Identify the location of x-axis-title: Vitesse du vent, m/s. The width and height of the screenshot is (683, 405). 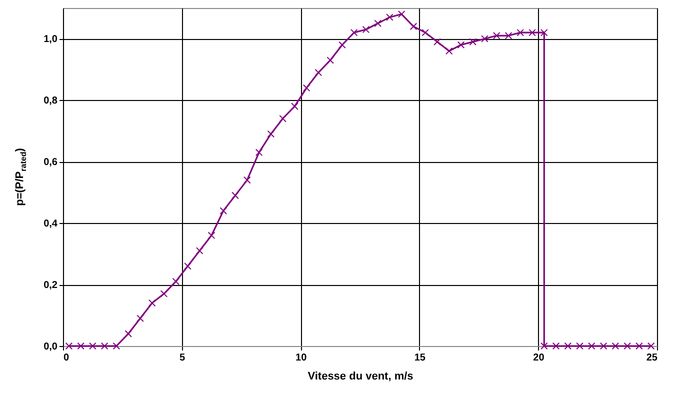
(361, 376).